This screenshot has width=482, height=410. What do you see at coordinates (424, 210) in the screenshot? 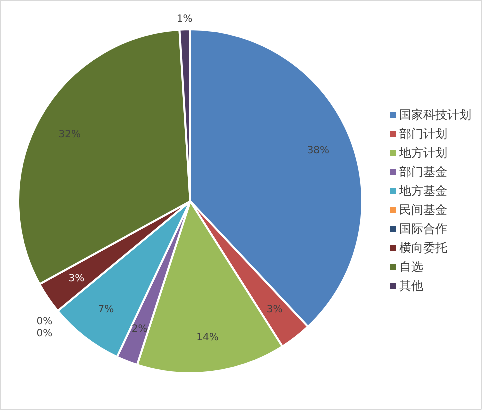
I see `legend-label: 民间基金` at bounding box center [424, 210].